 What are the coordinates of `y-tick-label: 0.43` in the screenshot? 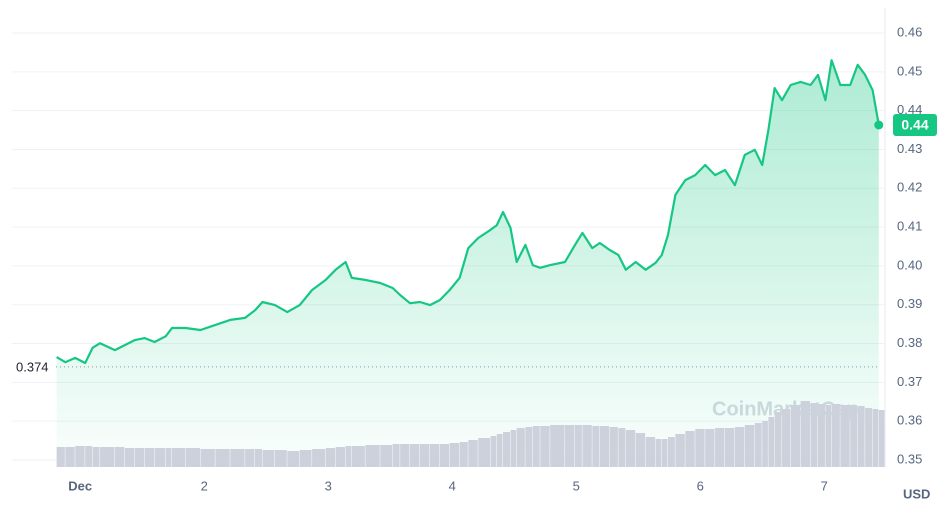 It's located at (909, 148).